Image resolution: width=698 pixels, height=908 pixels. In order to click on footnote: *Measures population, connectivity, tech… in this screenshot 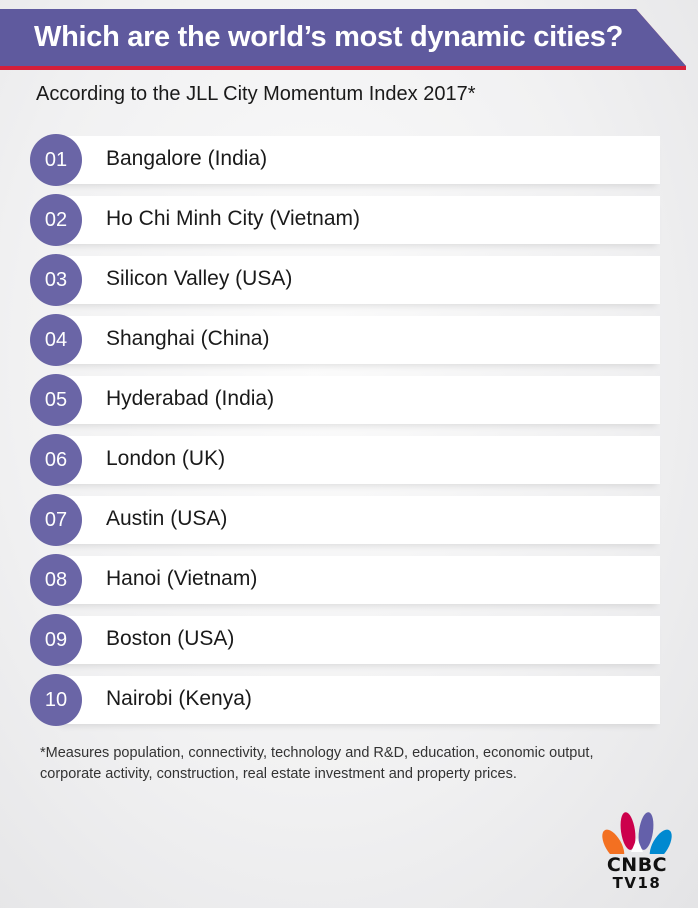, I will do `click(365, 764)`.